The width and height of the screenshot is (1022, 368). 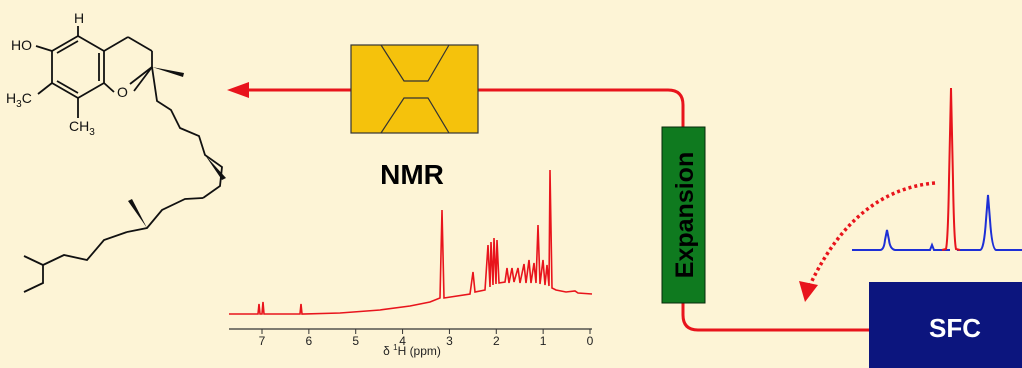 I want to click on chromatogram-trace-blue, so click(x=937, y=222).